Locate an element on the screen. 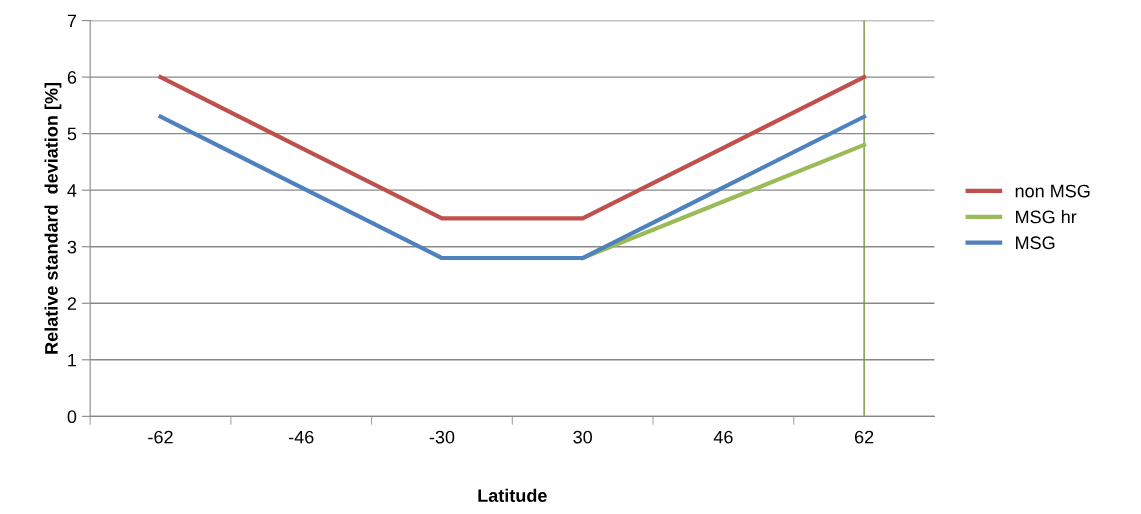 The image size is (1141, 514). y-tick-label: 2 is located at coordinates (72, 303).